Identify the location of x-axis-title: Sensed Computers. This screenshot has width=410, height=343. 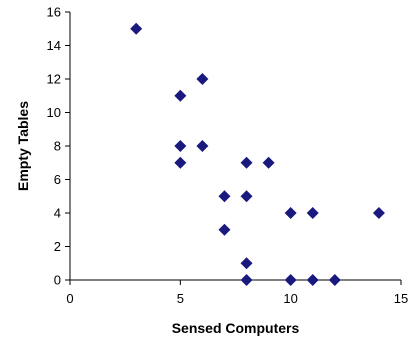
(236, 328).